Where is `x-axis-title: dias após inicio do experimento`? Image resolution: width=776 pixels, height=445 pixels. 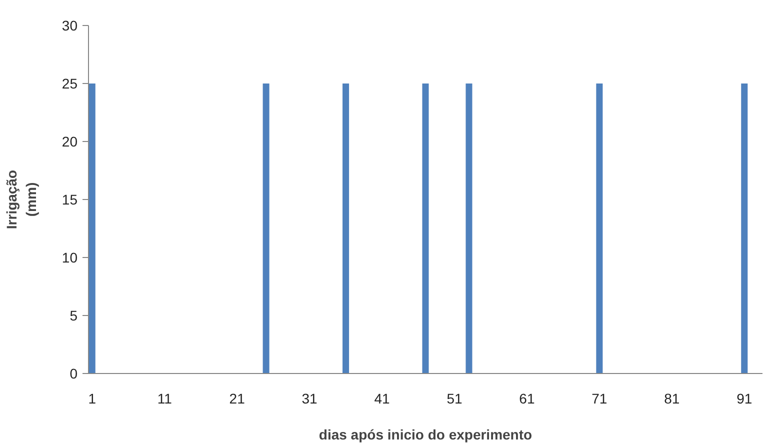 x-axis-title: dias após inicio do experimento is located at coordinates (425, 434).